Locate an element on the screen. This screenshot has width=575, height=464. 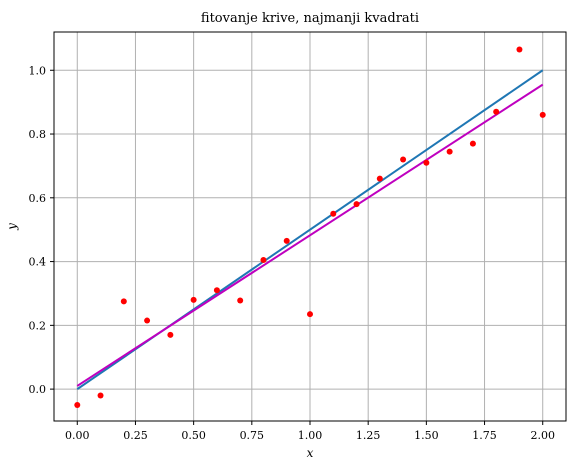
x-tick-label: 0.50 is located at coordinates (193, 435).